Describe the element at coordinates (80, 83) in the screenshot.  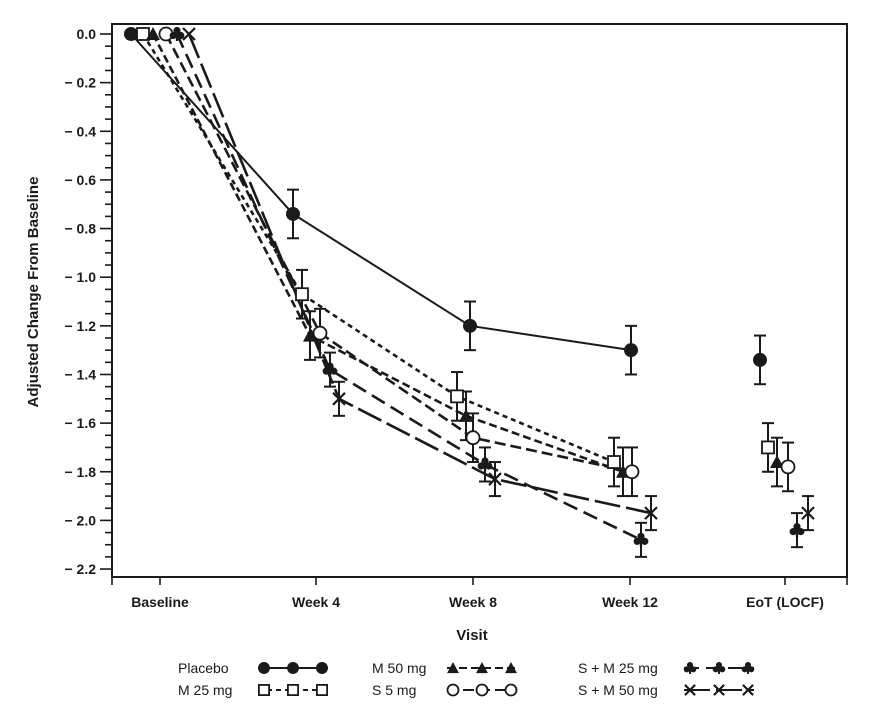
I see `y-tick-label: − 0.2` at that location.